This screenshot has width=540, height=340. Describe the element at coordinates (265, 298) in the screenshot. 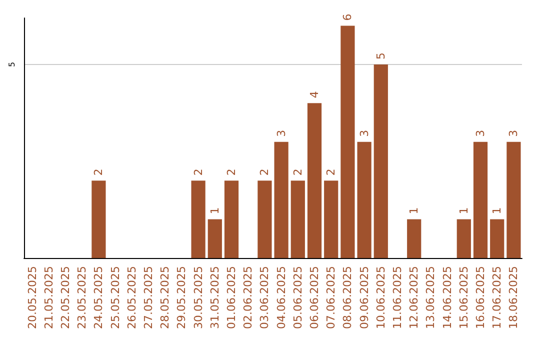

I see `x-tick-label: 03.06.2025` at that location.